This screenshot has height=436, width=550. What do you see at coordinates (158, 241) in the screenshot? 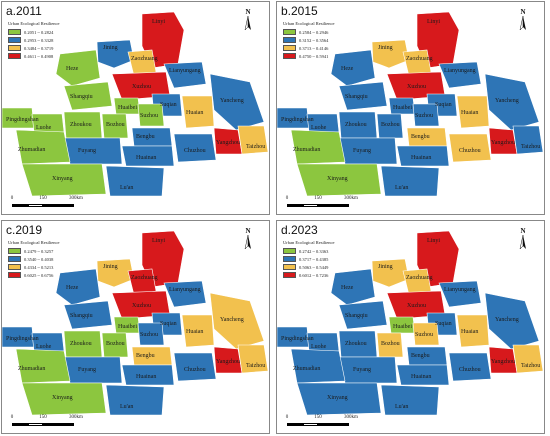
I see `city-label: Linyi` at bounding box center [158, 241].